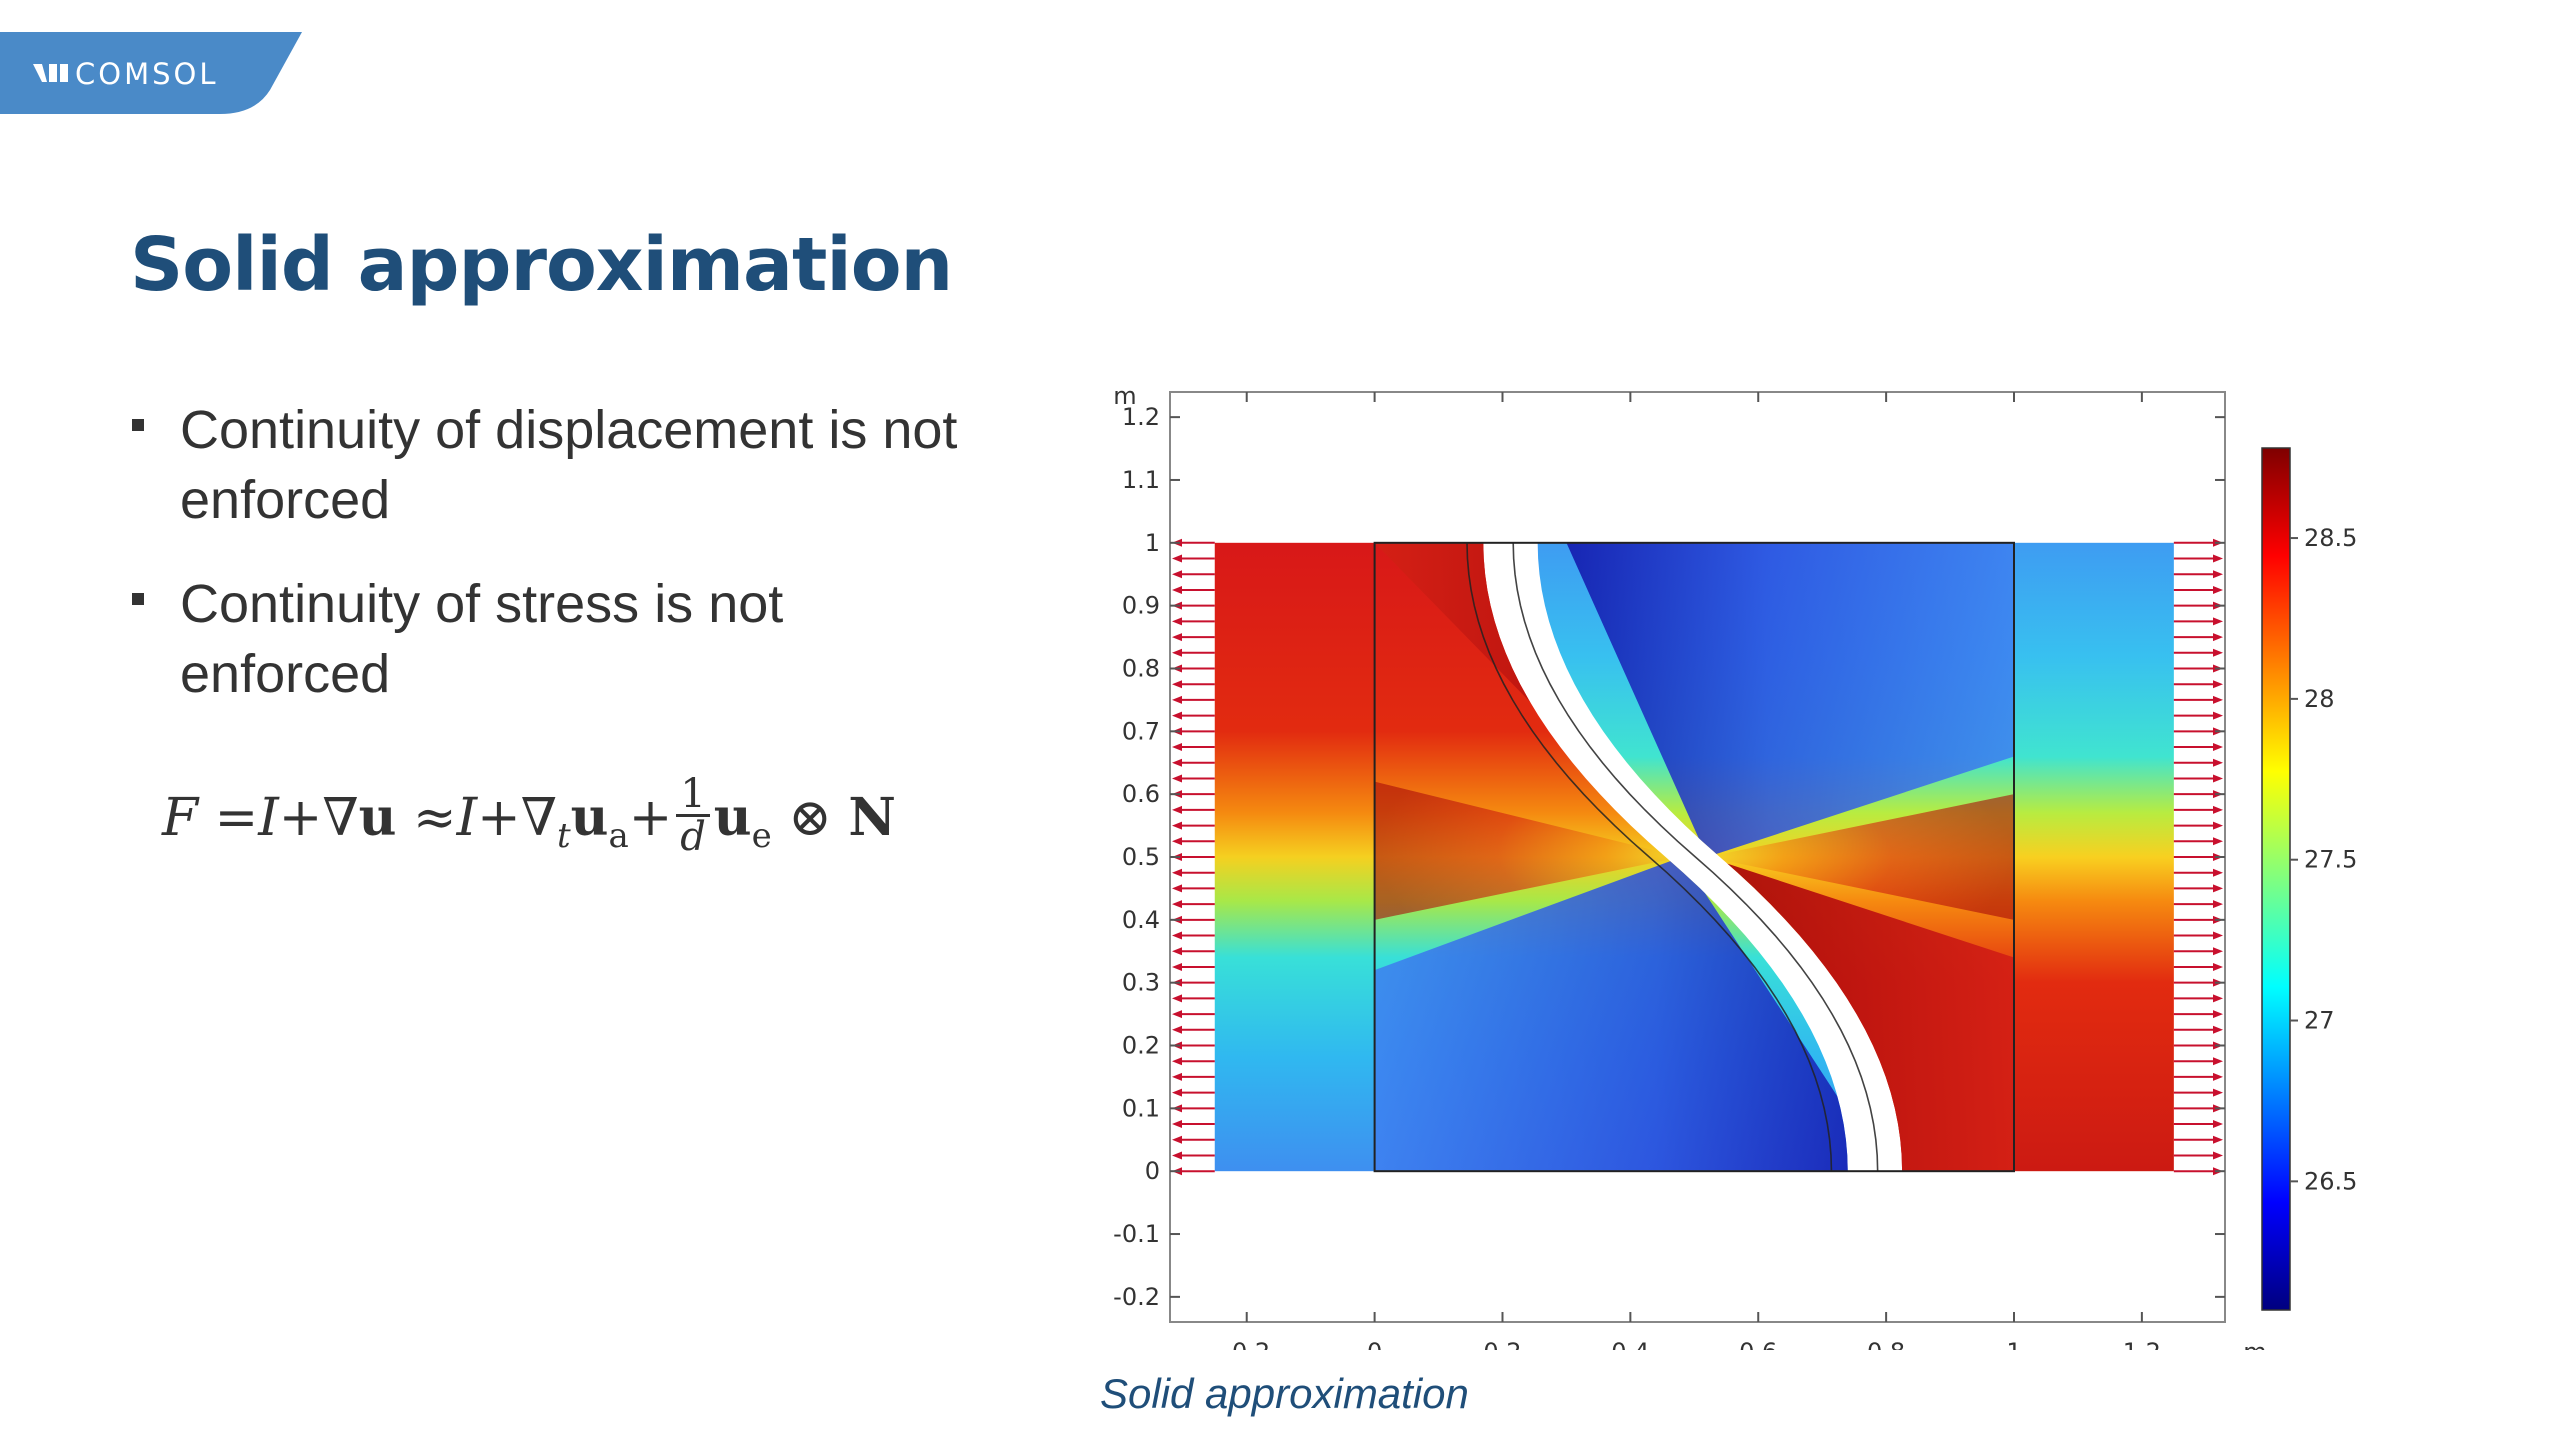 This screenshot has height=1440, width=2560. I want to click on comsol-logo-icon, so click(50, 73).